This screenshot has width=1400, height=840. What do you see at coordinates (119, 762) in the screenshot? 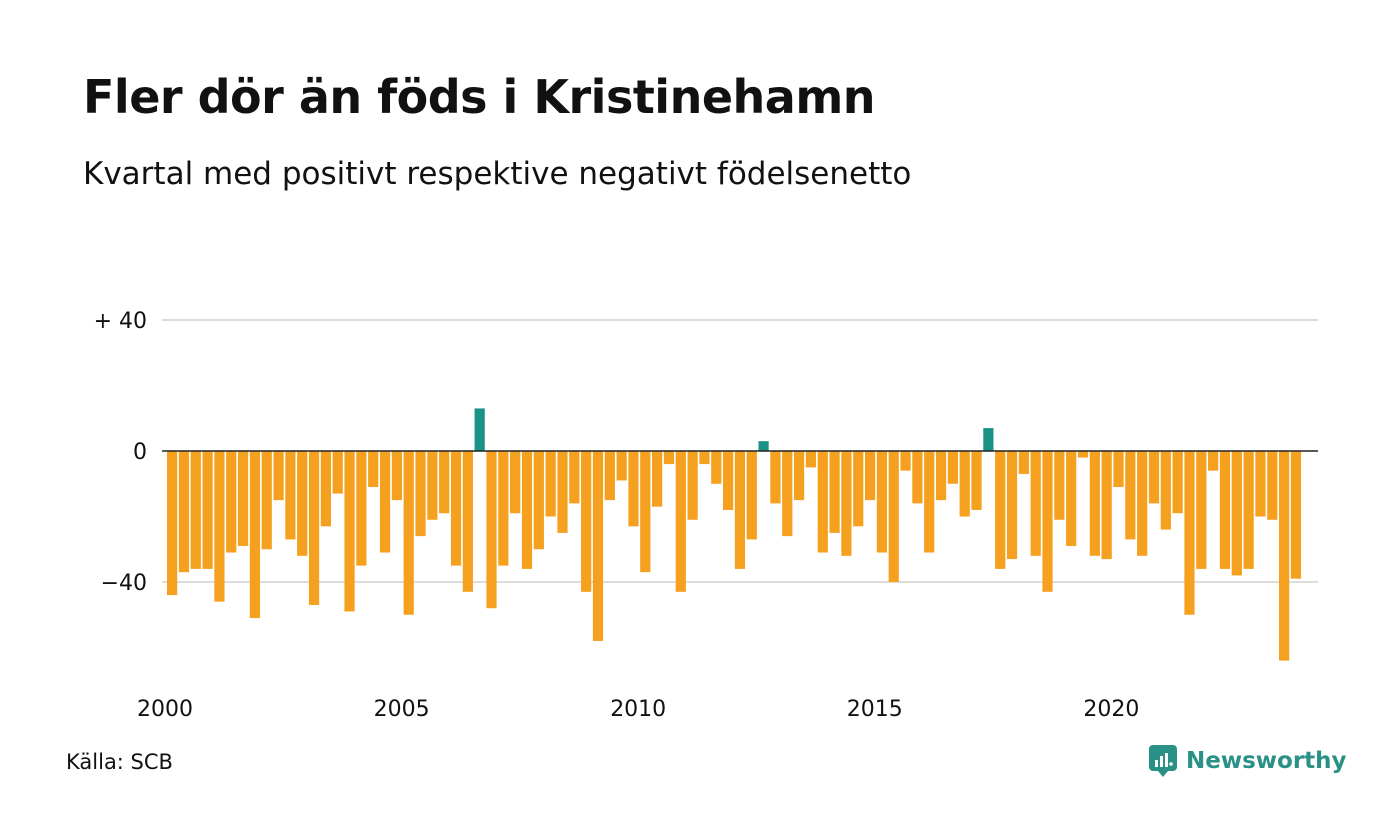
I see `source-note: Källa: SCB` at bounding box center [119, 762].